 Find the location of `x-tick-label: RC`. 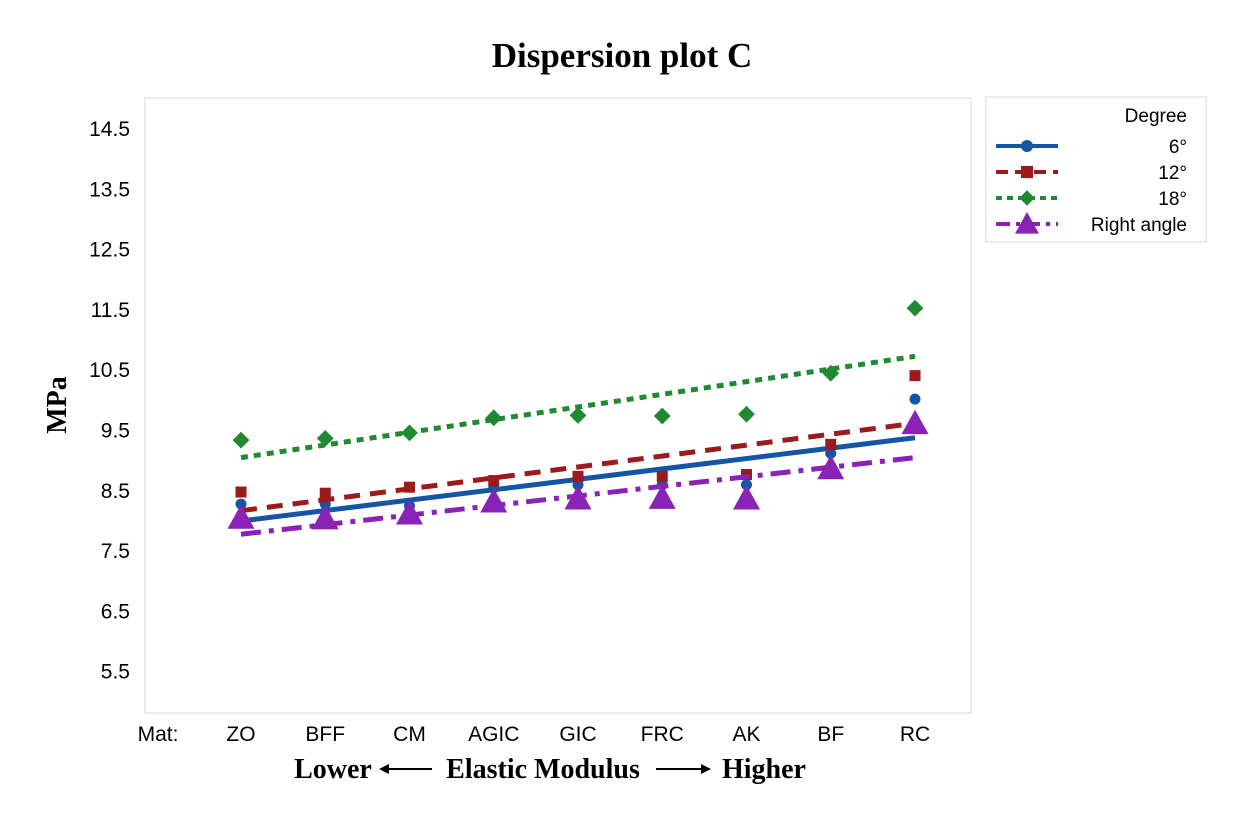

x-tick-label: RC is located at coordinates (915, 734).